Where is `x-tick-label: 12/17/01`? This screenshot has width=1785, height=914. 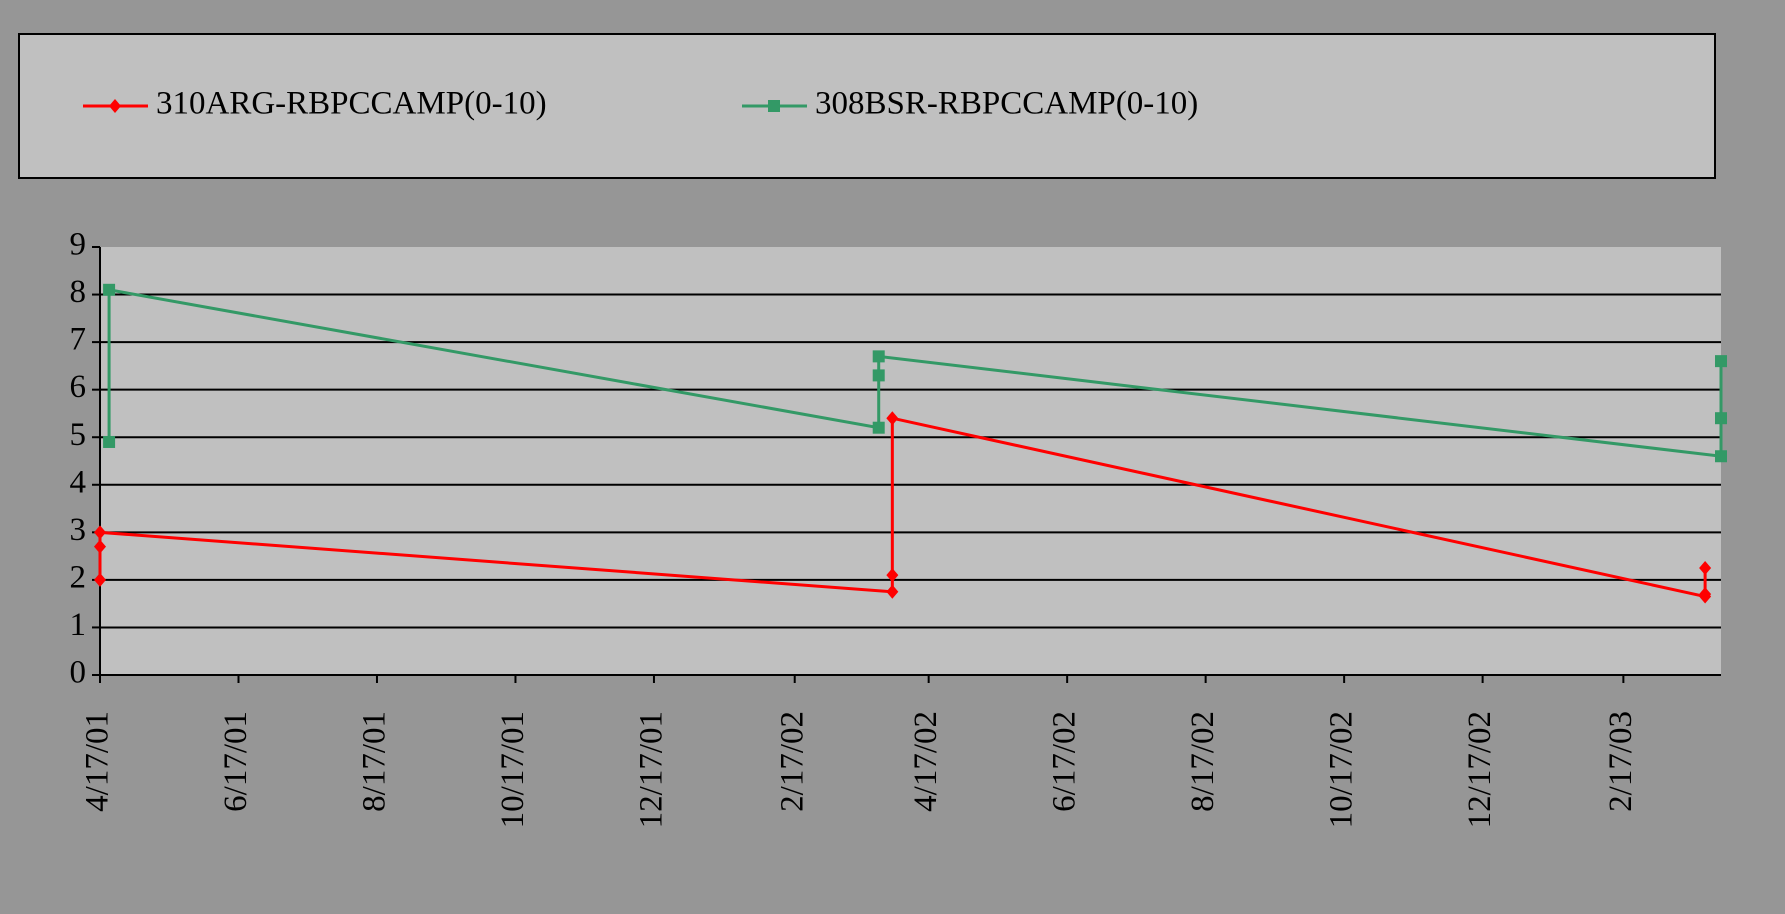 x-tick-label: 12/17/01 is located at coordinates (652, 769).